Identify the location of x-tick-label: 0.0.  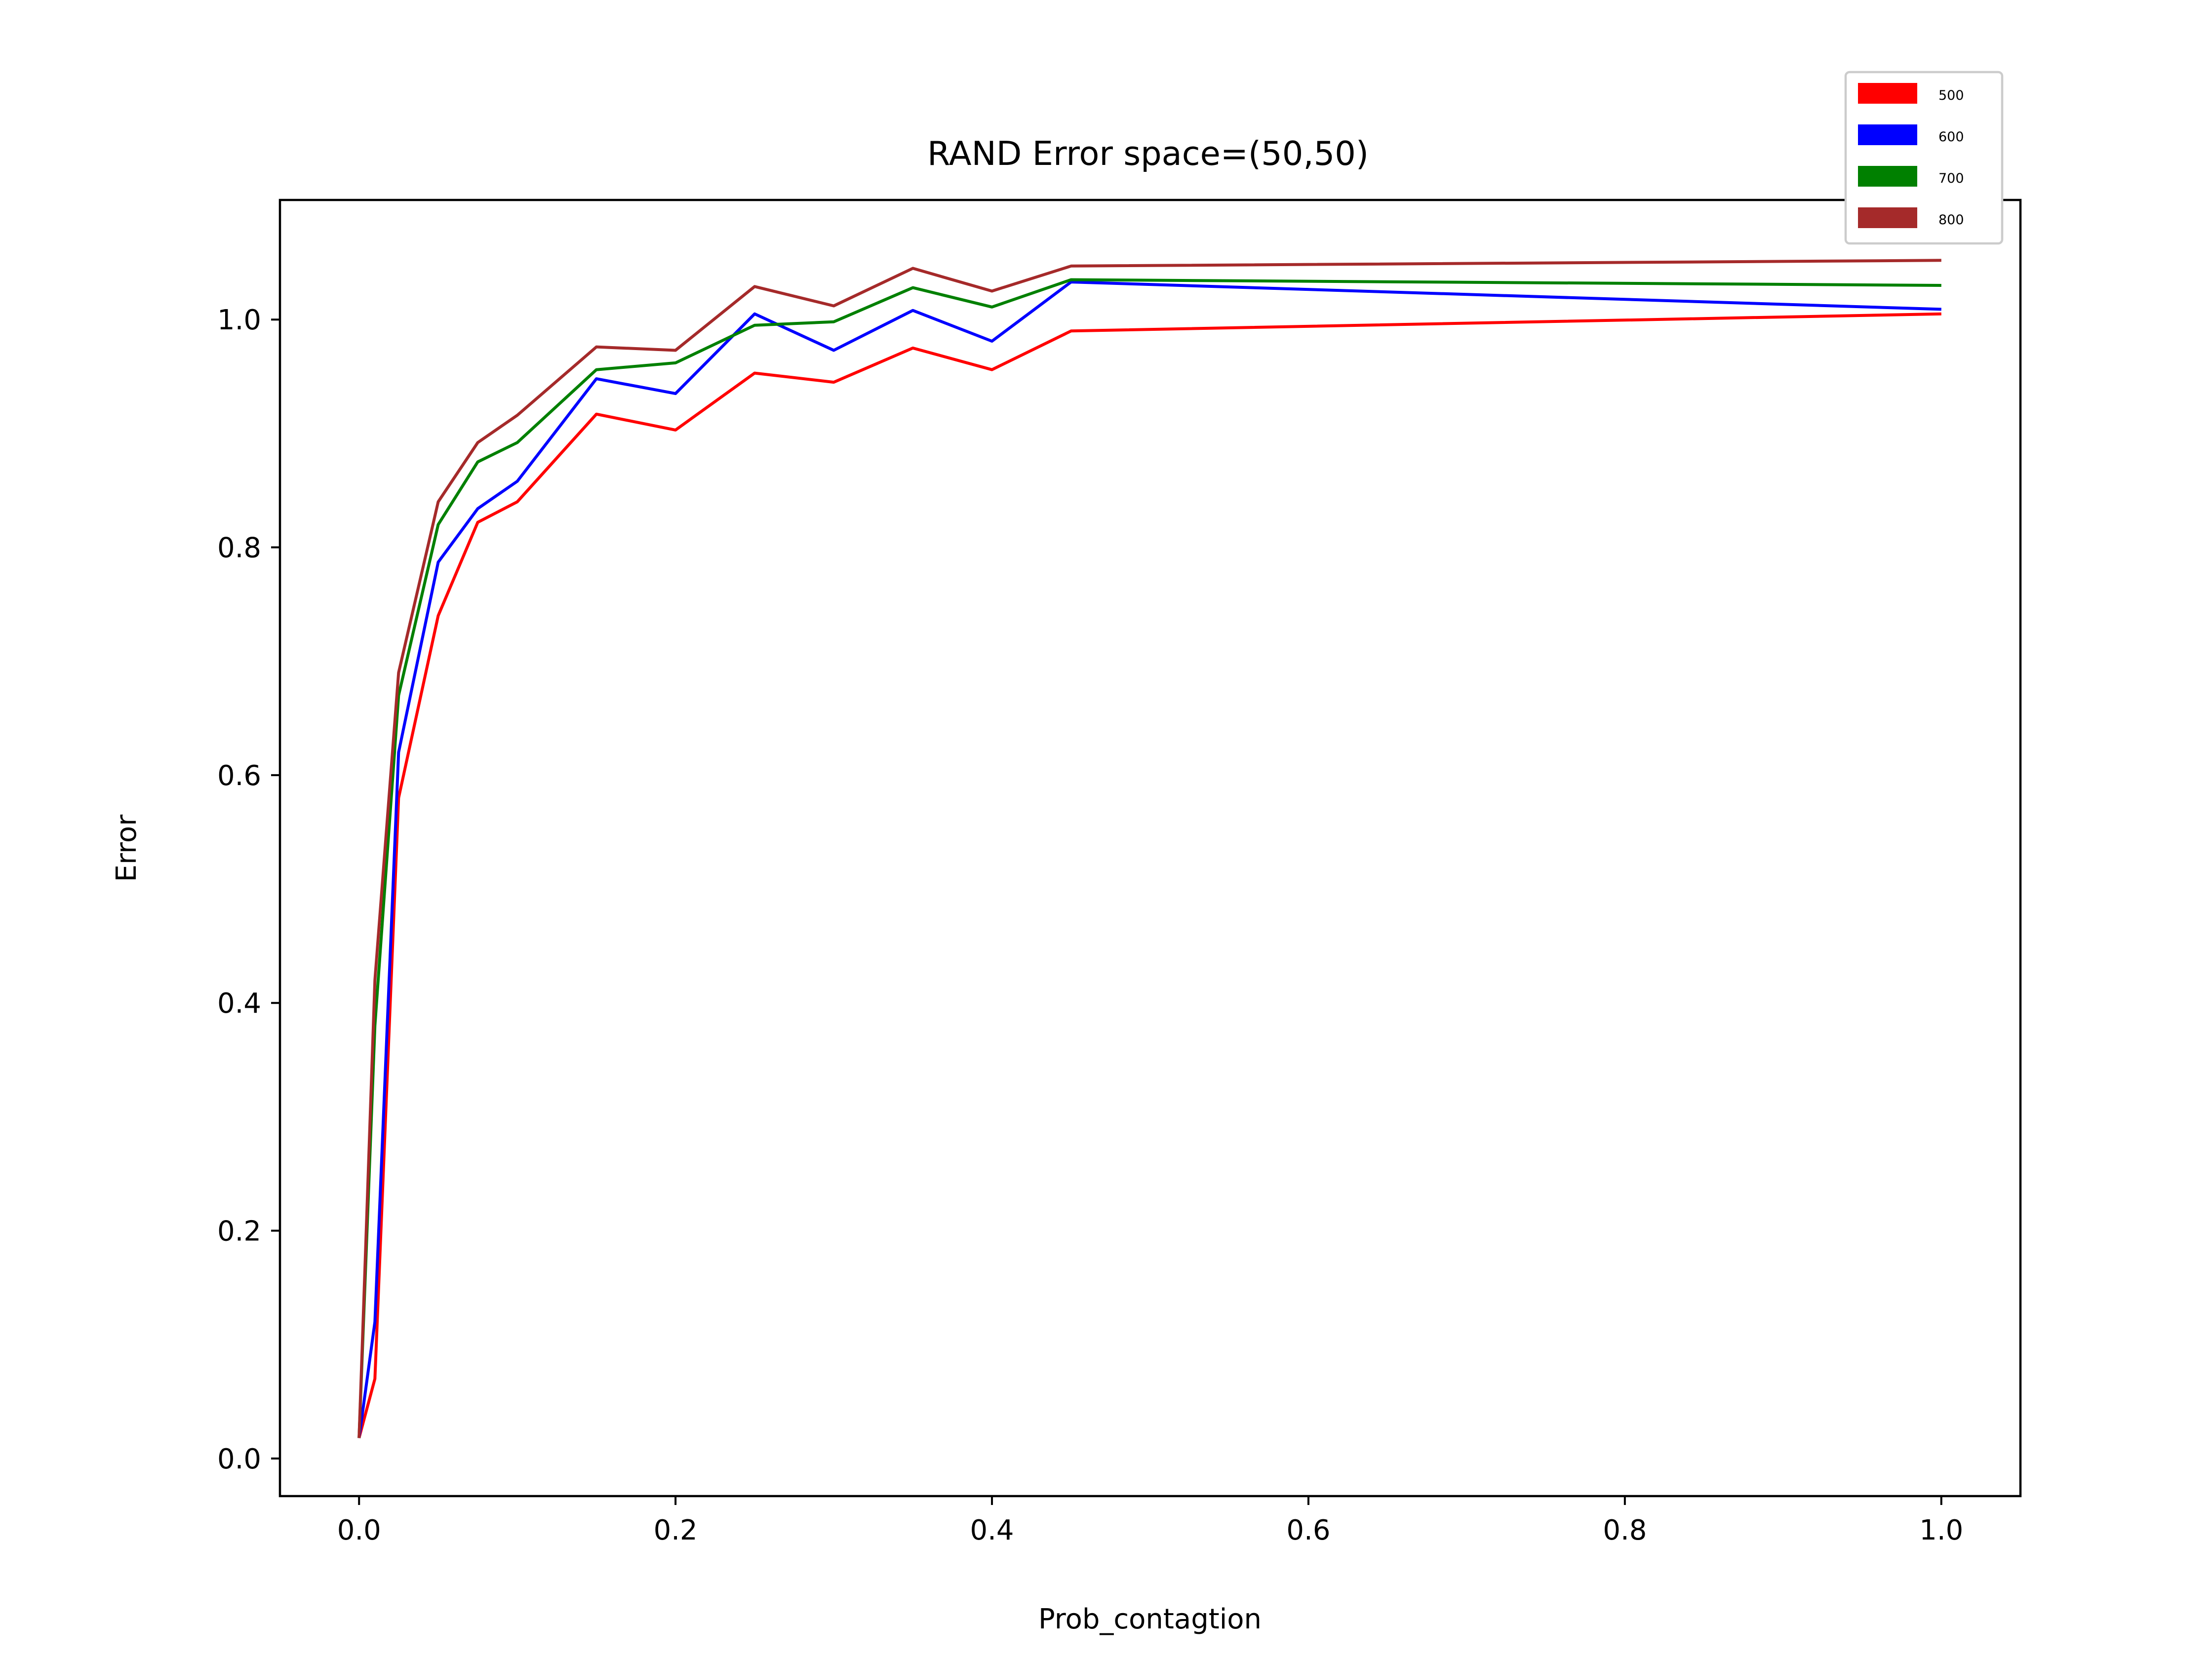
(359, 1530).